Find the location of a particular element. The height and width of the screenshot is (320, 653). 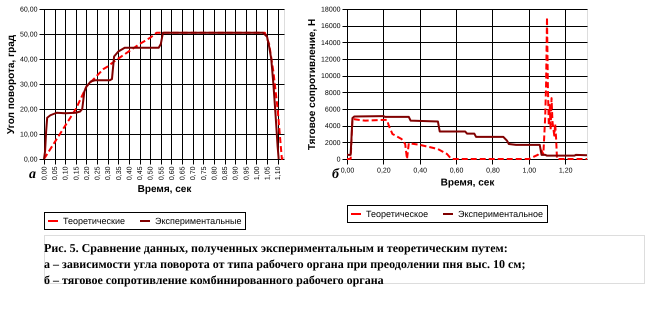

legend-label: Экспериментальное is located at coordinates (501, 214).